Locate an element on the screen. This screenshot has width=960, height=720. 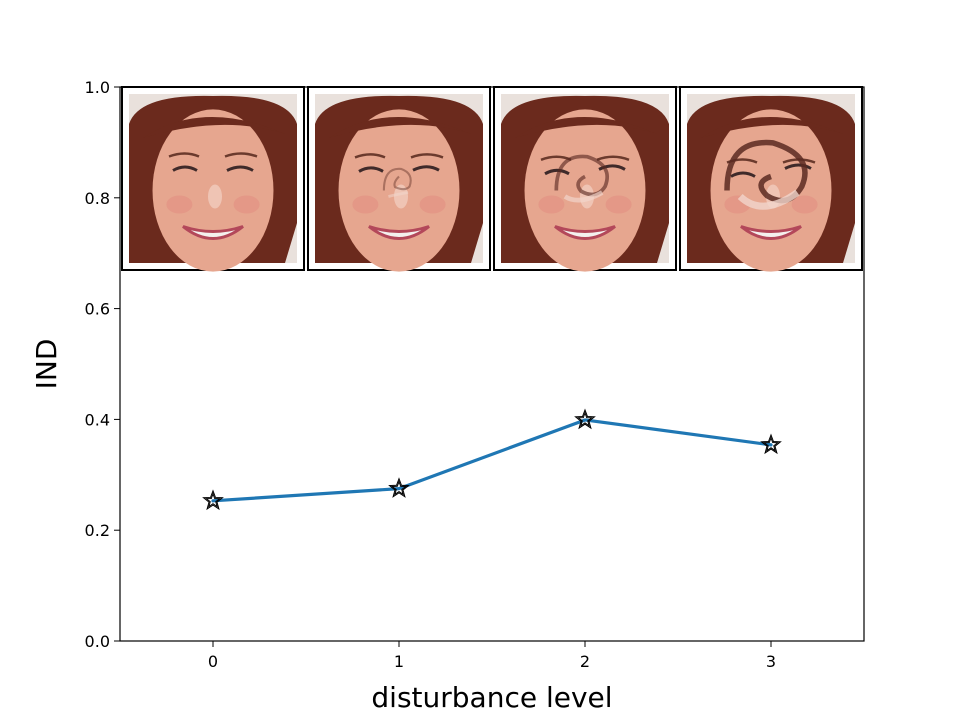
x-tick-label: 0 is located at coordinates (213, 661).